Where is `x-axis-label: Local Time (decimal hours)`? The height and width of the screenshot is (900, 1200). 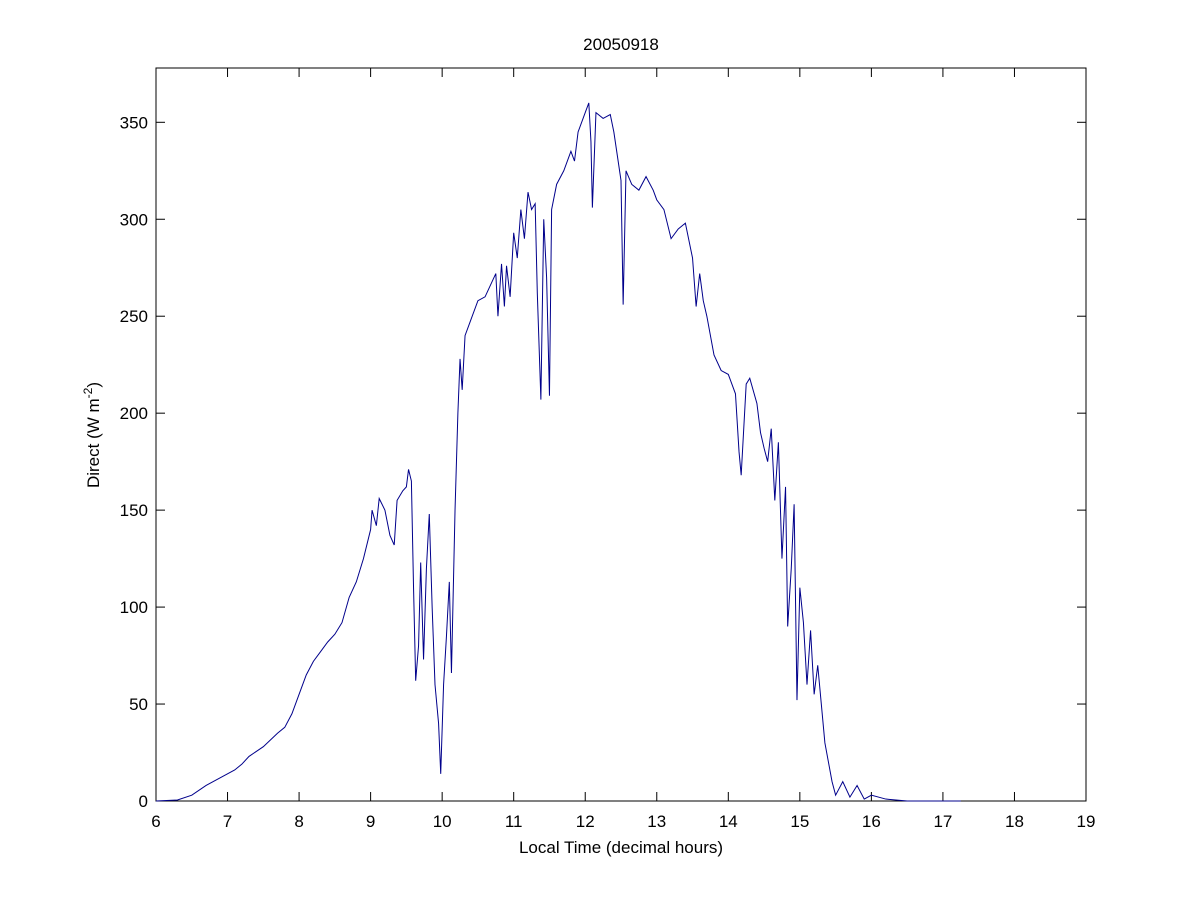
x-axis-label: Local Time (decimal hours) is located at coordinates (621, 847).